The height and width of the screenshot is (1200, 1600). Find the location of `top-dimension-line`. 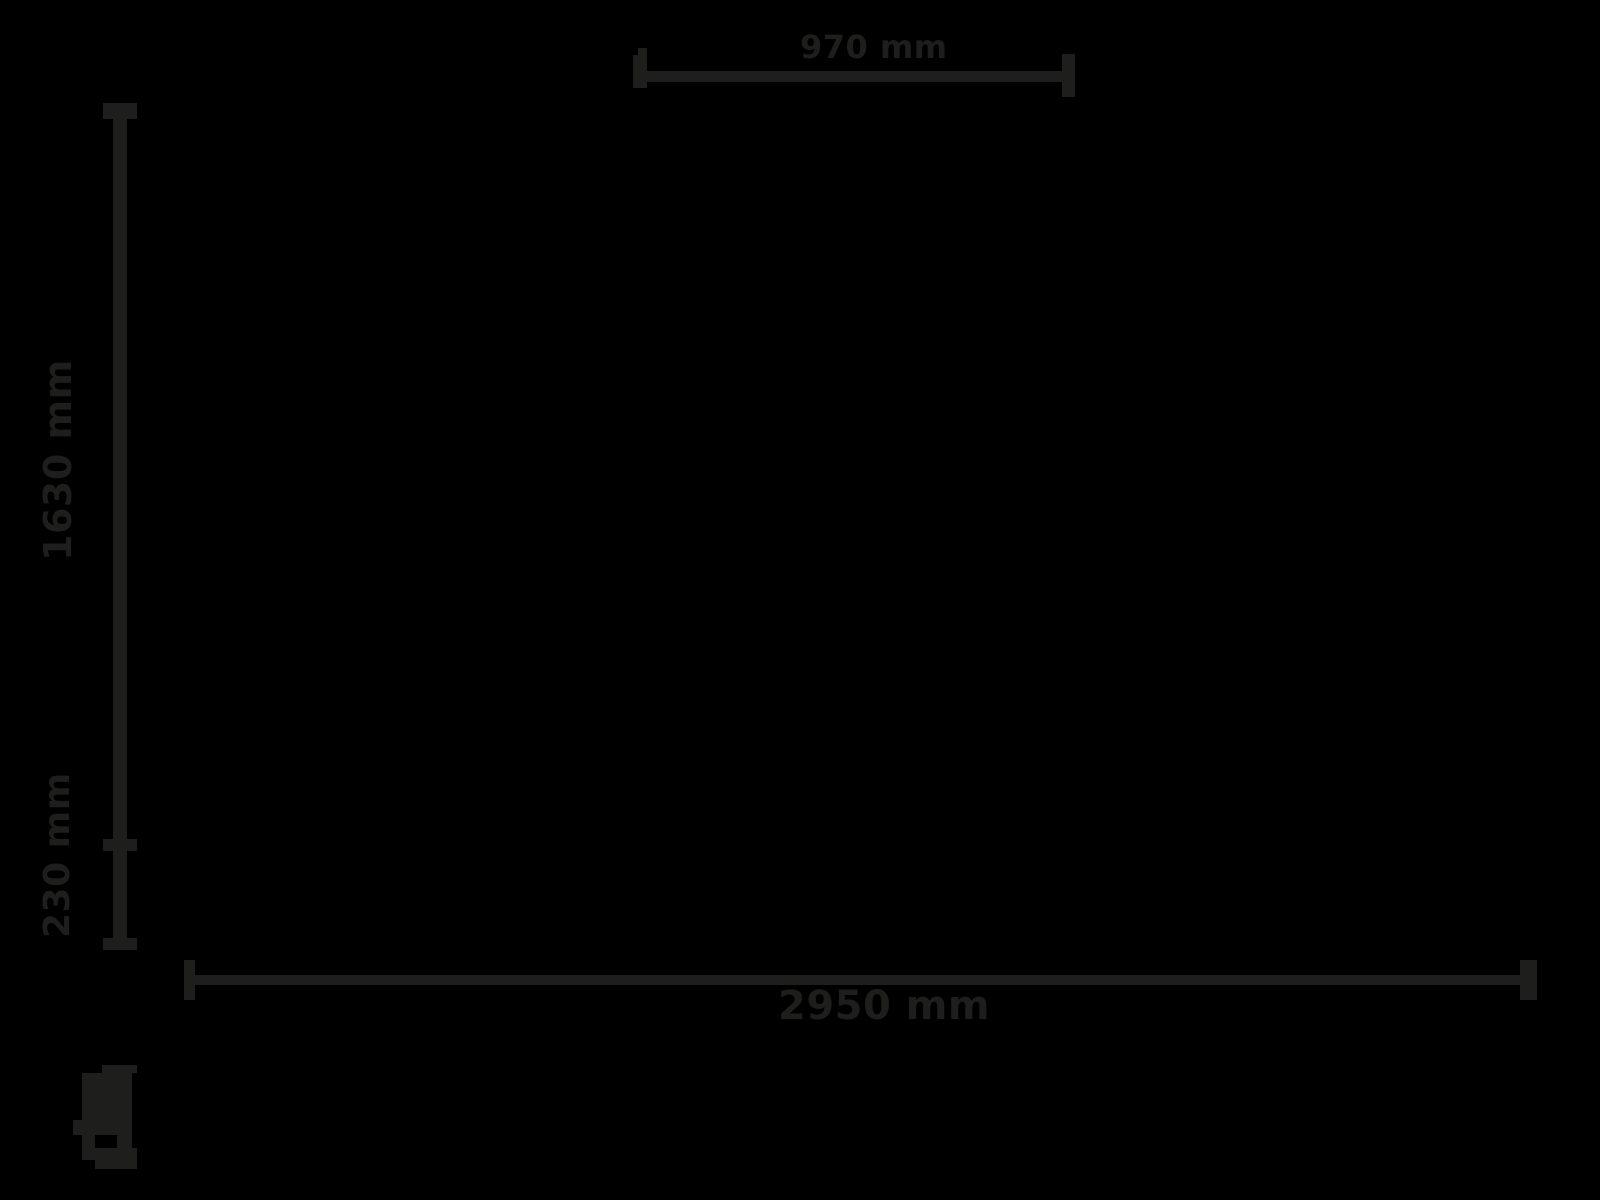

top-dimension-line is located at coordinates (854, 76).